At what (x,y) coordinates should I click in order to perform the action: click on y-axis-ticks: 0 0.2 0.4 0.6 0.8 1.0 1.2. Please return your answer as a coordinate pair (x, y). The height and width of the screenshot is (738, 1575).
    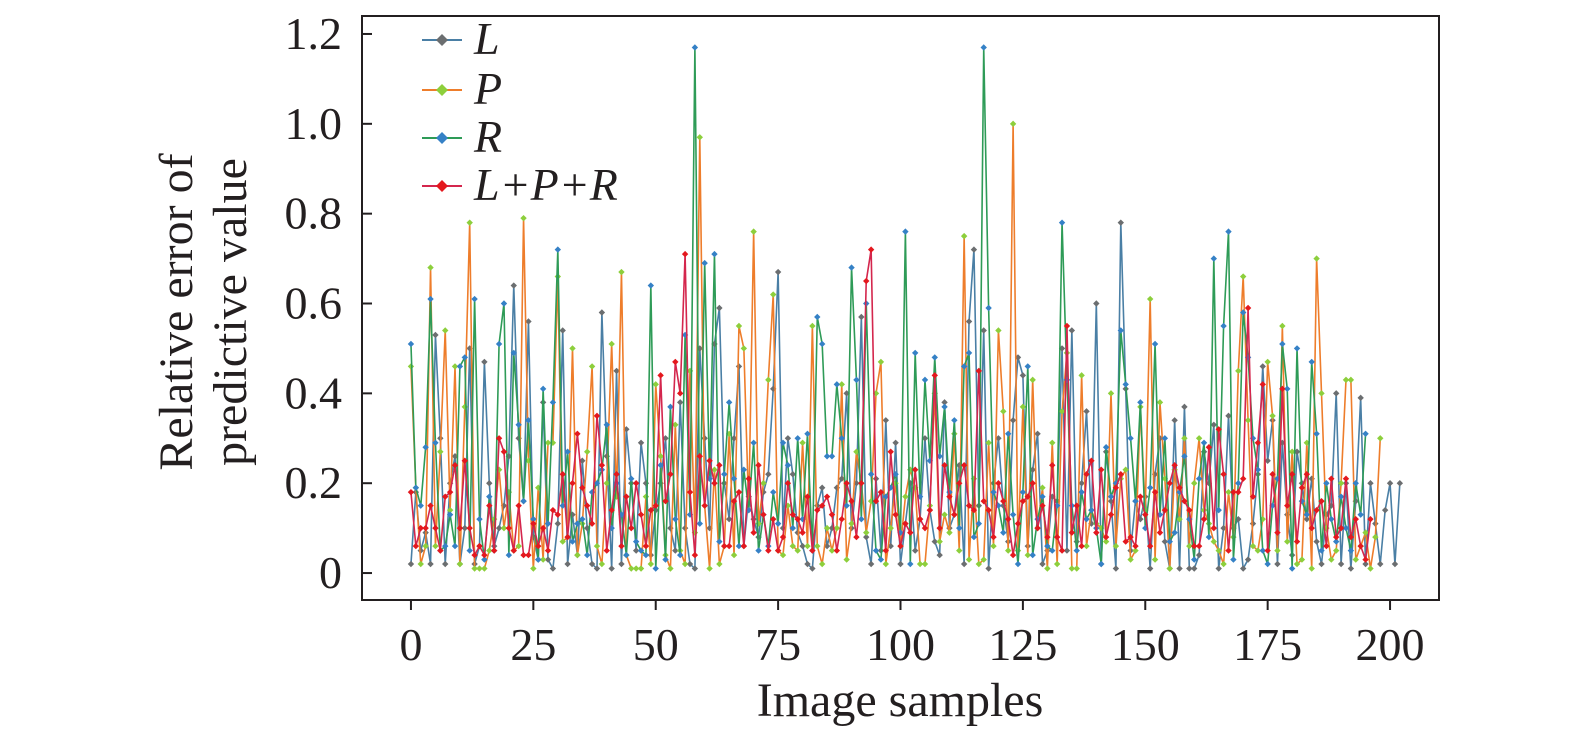
    Looking at the image, I should click on (328, 303).